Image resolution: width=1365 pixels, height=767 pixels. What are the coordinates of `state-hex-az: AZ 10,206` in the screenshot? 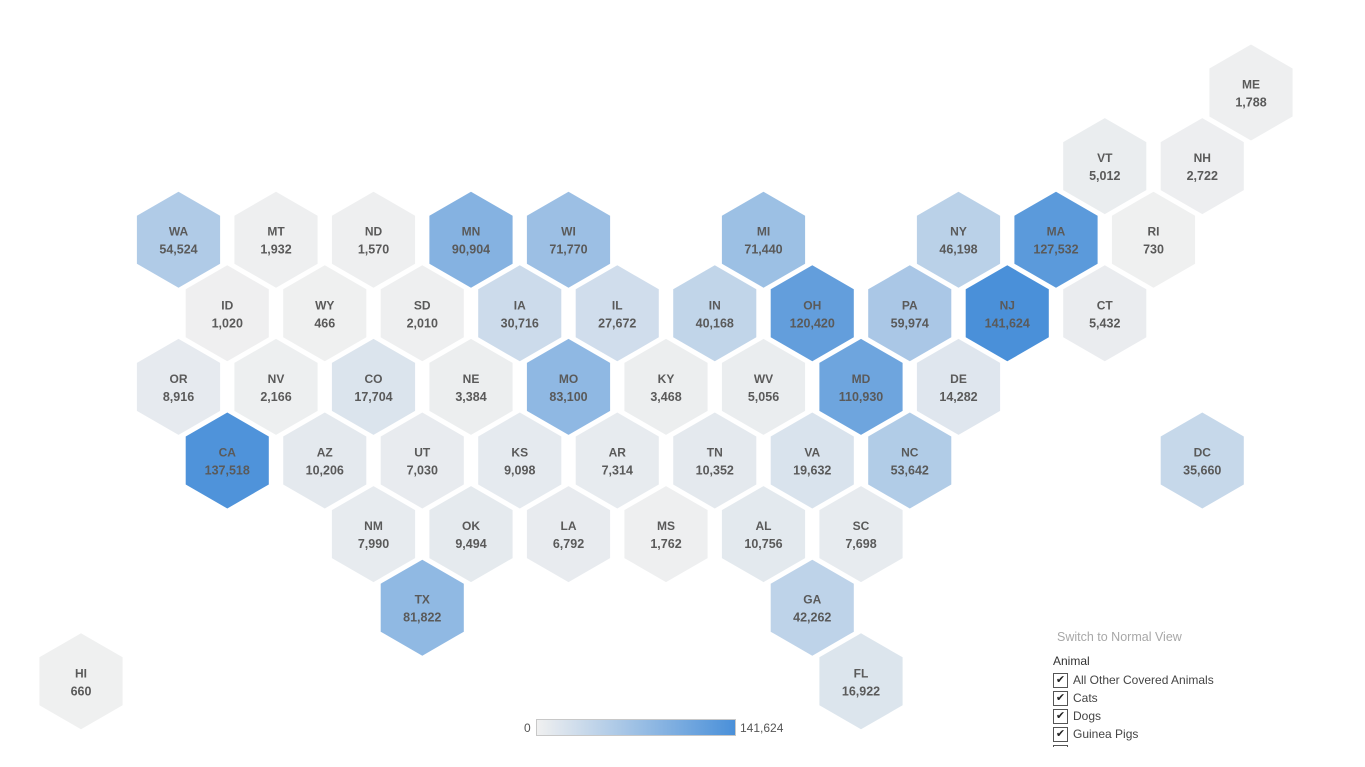 It's located at (325, 460).